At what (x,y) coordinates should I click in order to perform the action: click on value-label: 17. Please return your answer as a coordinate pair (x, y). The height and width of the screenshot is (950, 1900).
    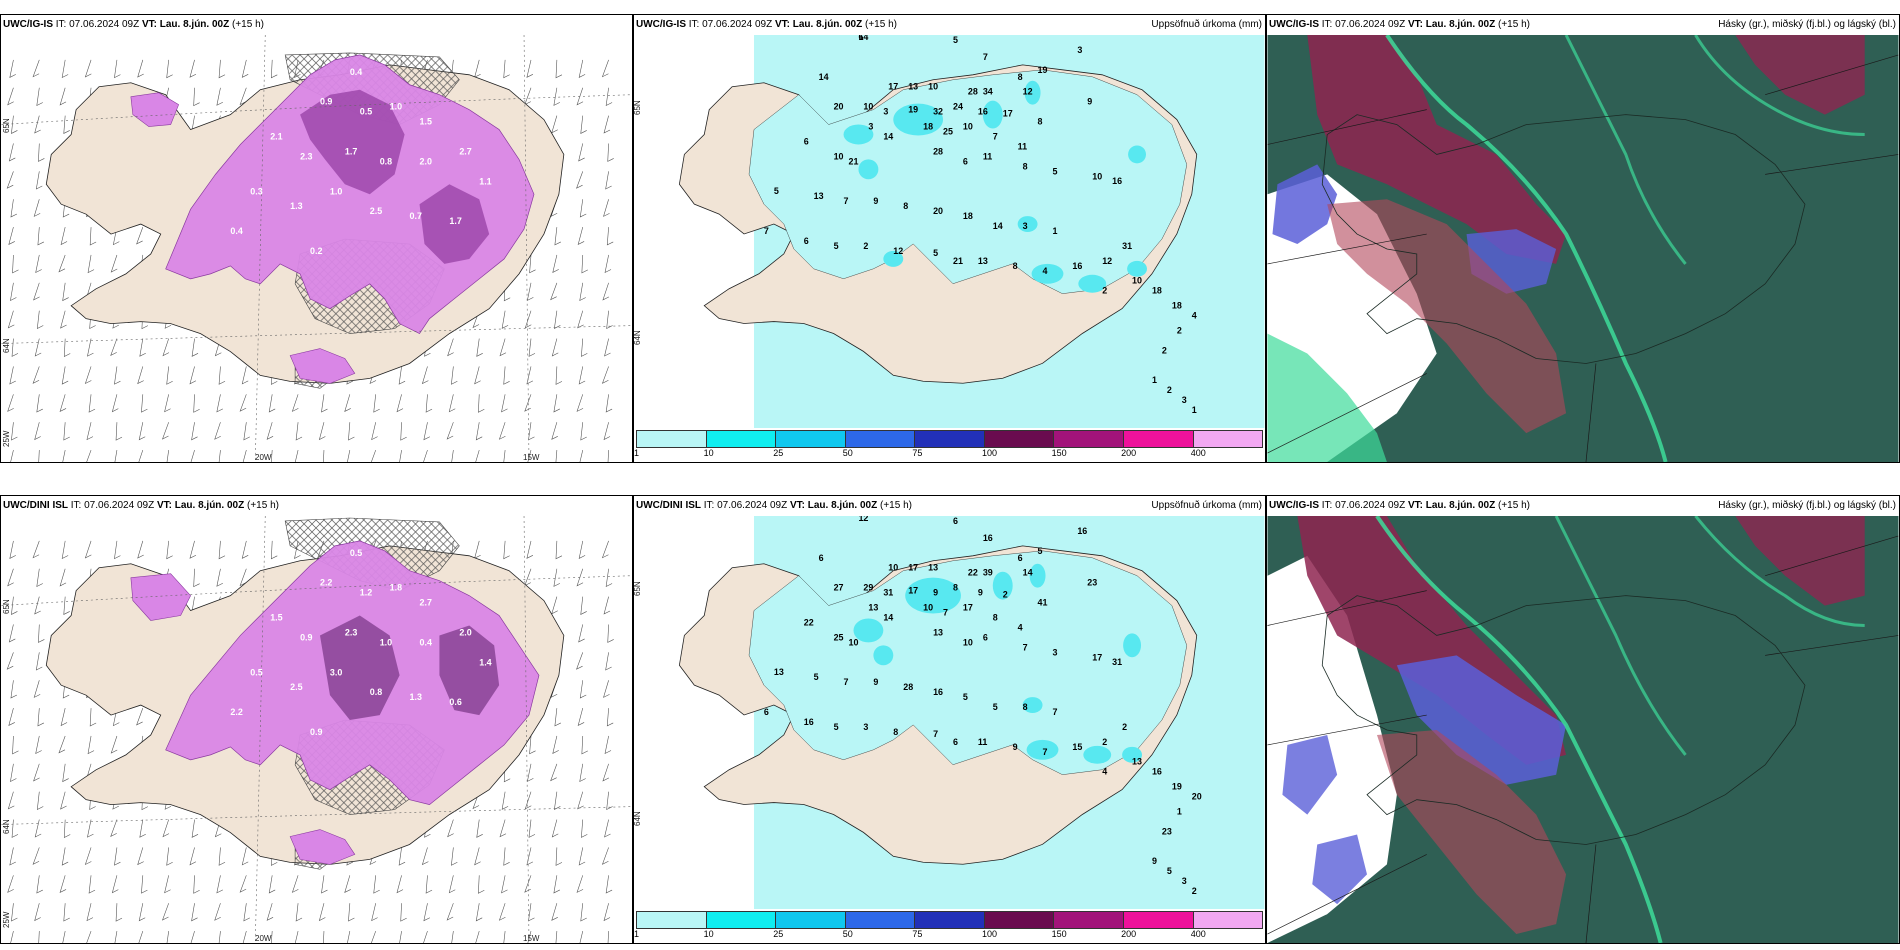
    Looking at the image, I should click on (1097, 657).